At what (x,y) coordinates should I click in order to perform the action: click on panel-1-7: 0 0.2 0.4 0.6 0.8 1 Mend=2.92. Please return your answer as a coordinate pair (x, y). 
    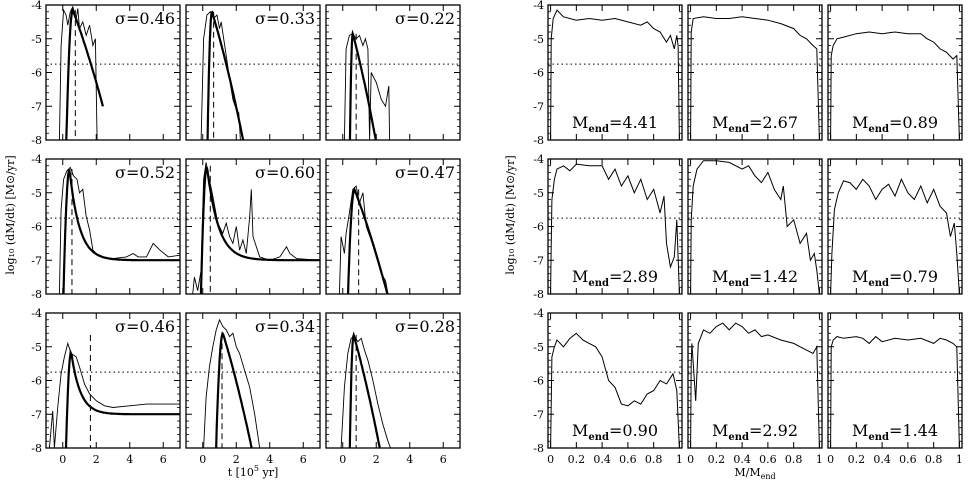
    Looking at the image, I should click on (755, 389).